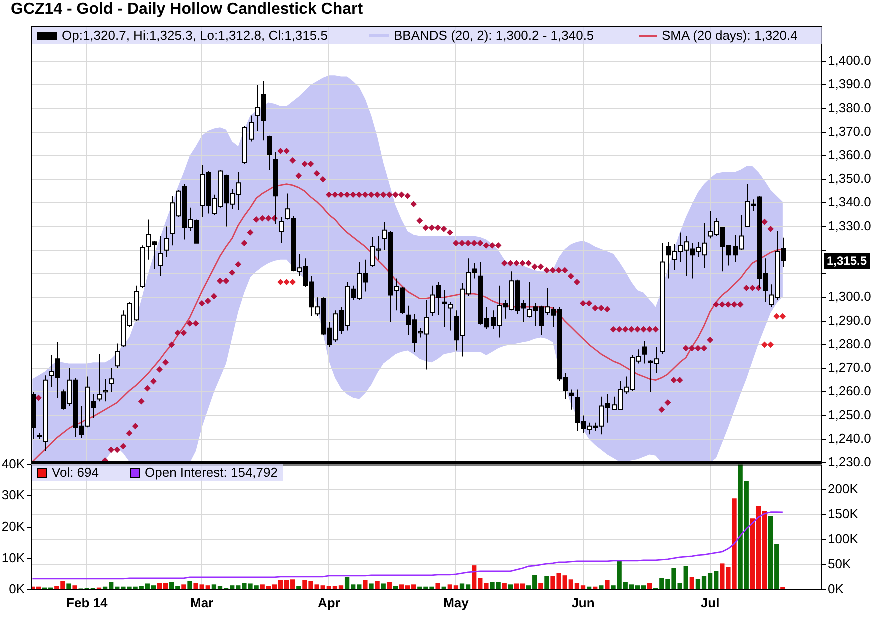 This screenshot has height=640, width=875. Describe the element at coordinates (850, 226) in the screenshot. I see `y-tick-label: 1,330.0` at that location.